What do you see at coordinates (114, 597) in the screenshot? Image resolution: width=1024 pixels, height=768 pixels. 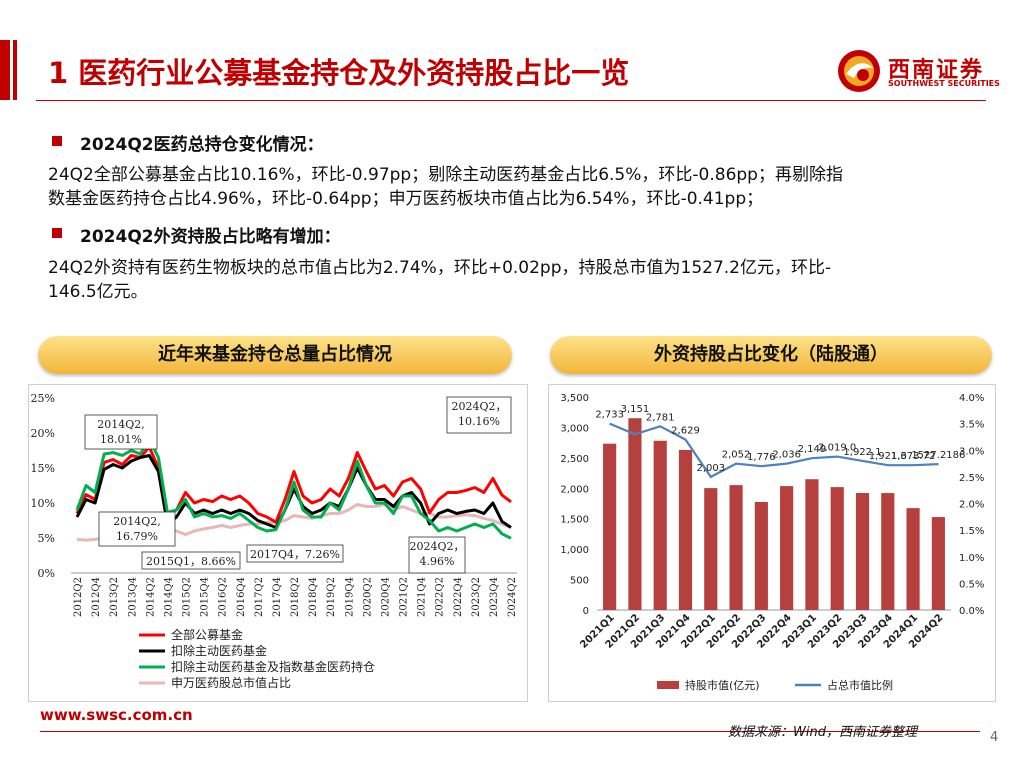 I see `x-tick-label: 2013Q2` at bounding box center [114, 597].